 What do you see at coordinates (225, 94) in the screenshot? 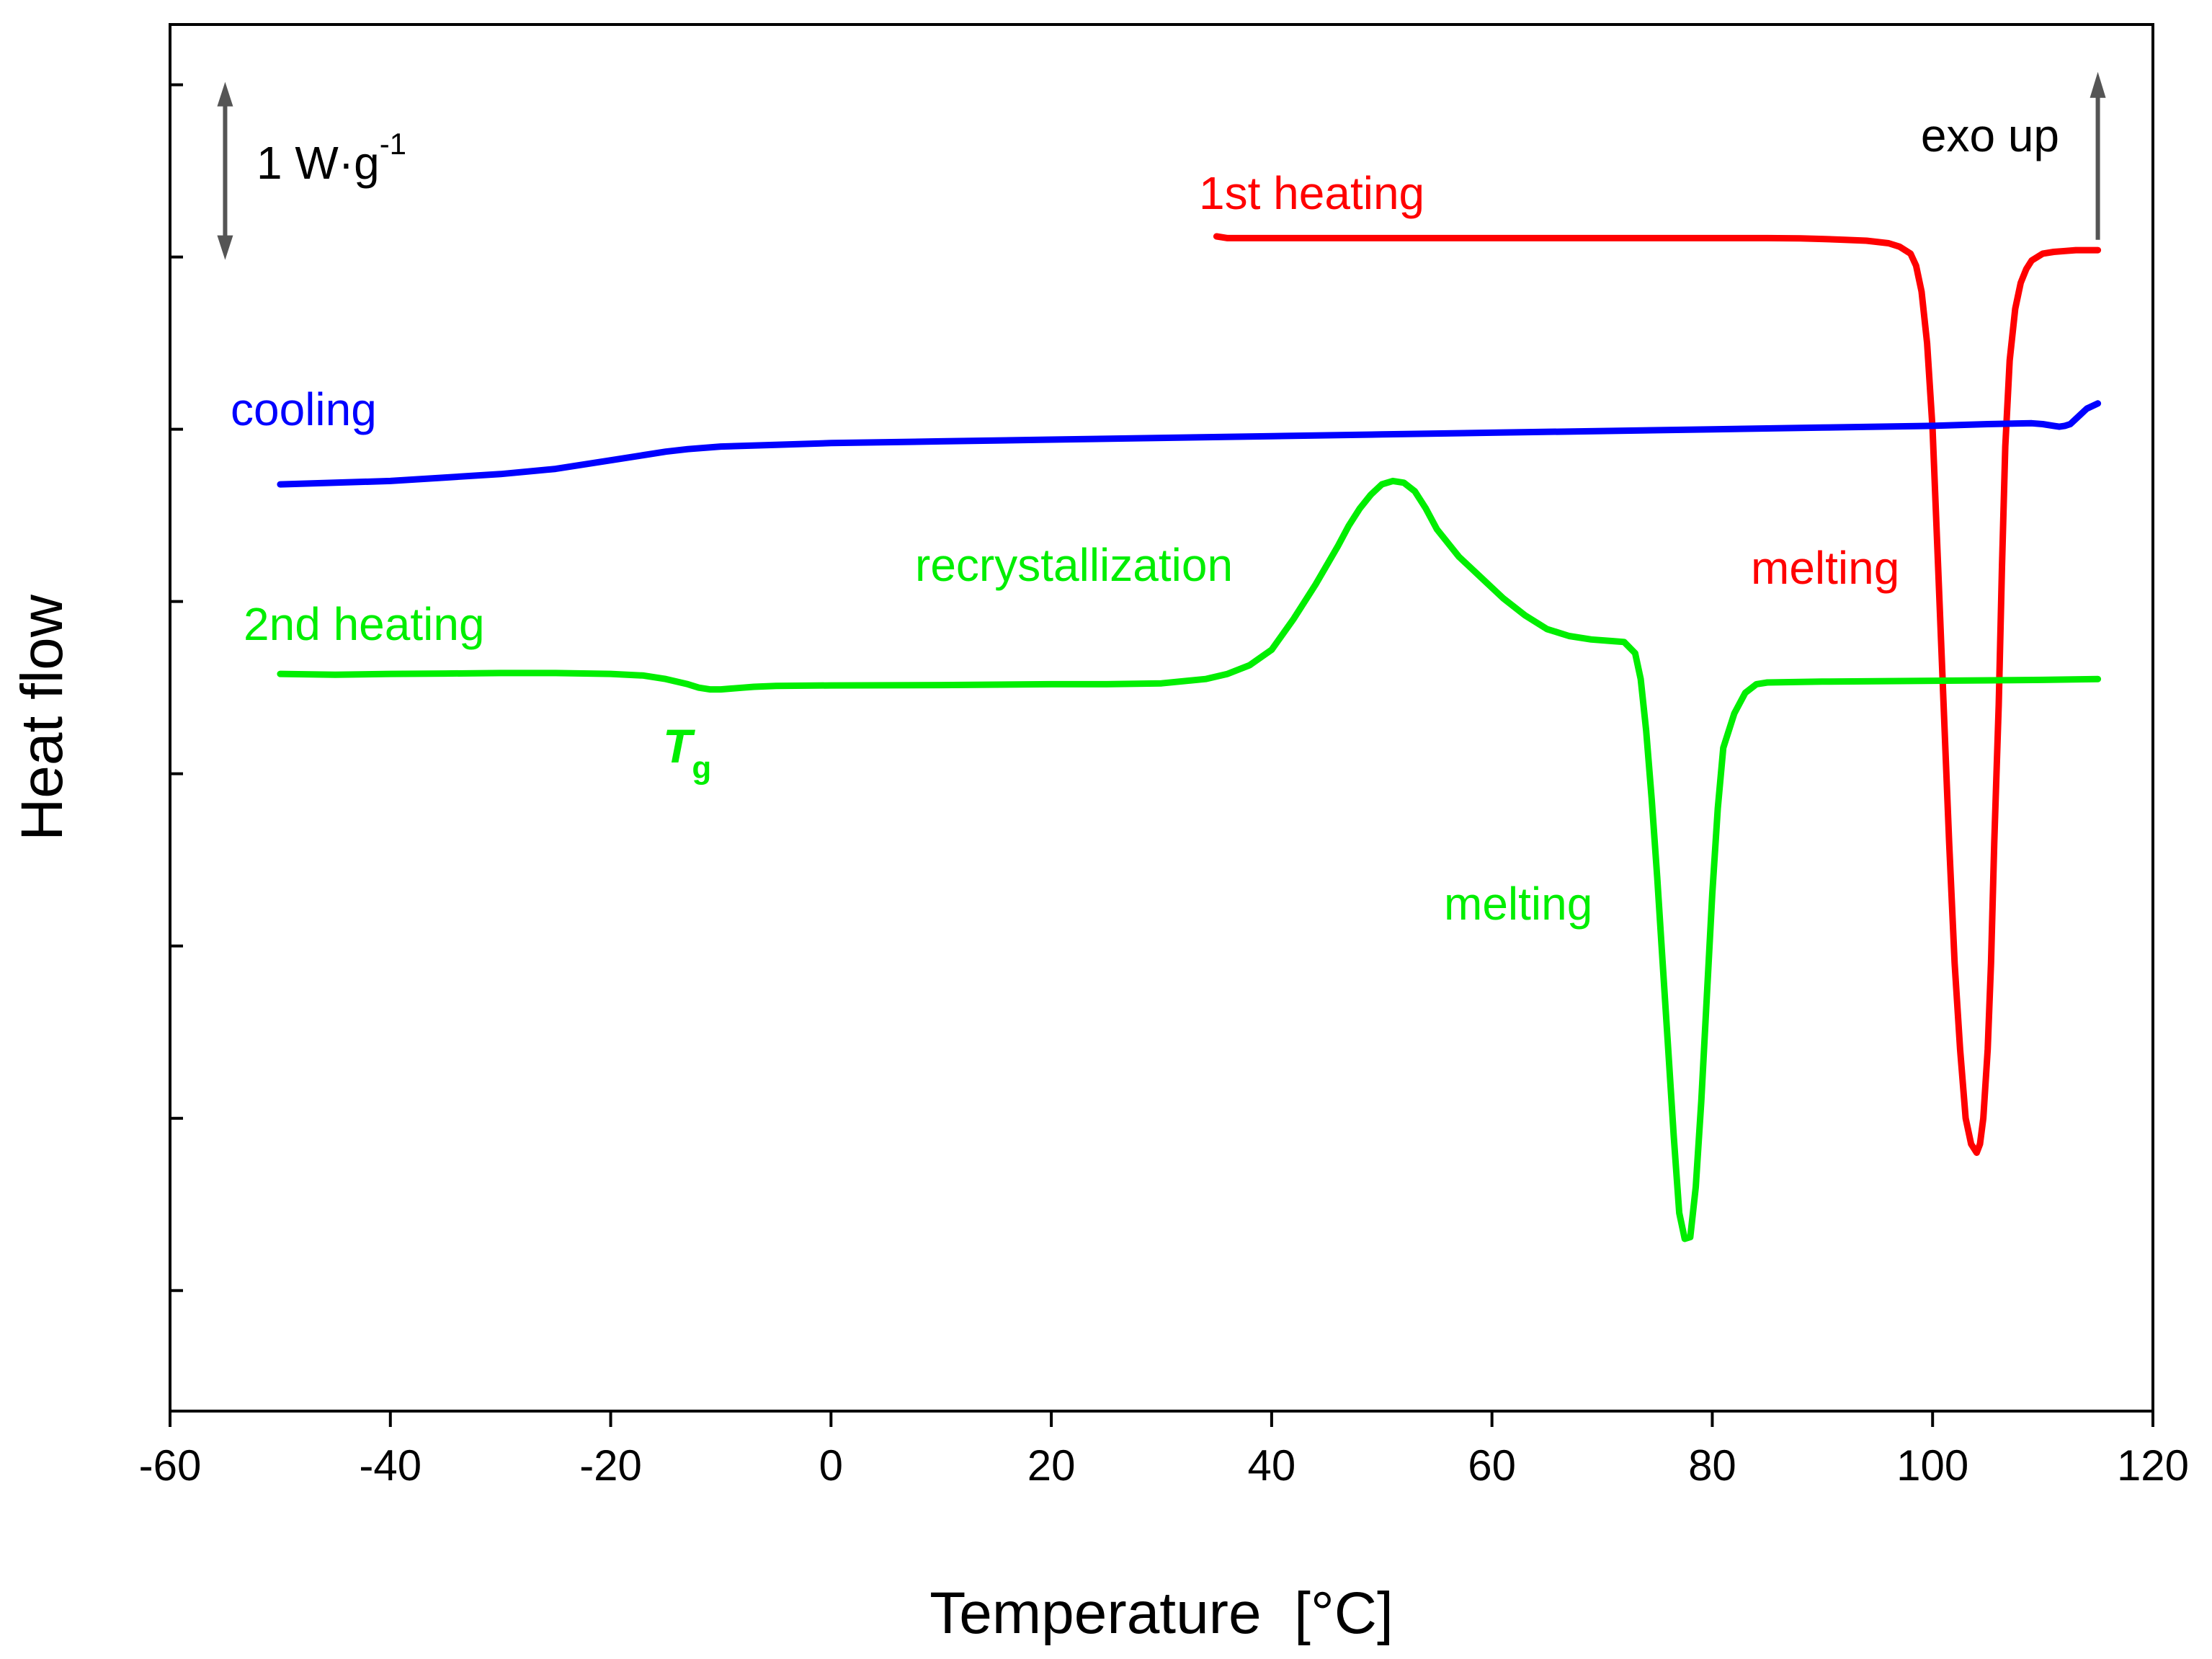
I see `scale-bar-arrowhead-top` at bounding box center [225, 94].